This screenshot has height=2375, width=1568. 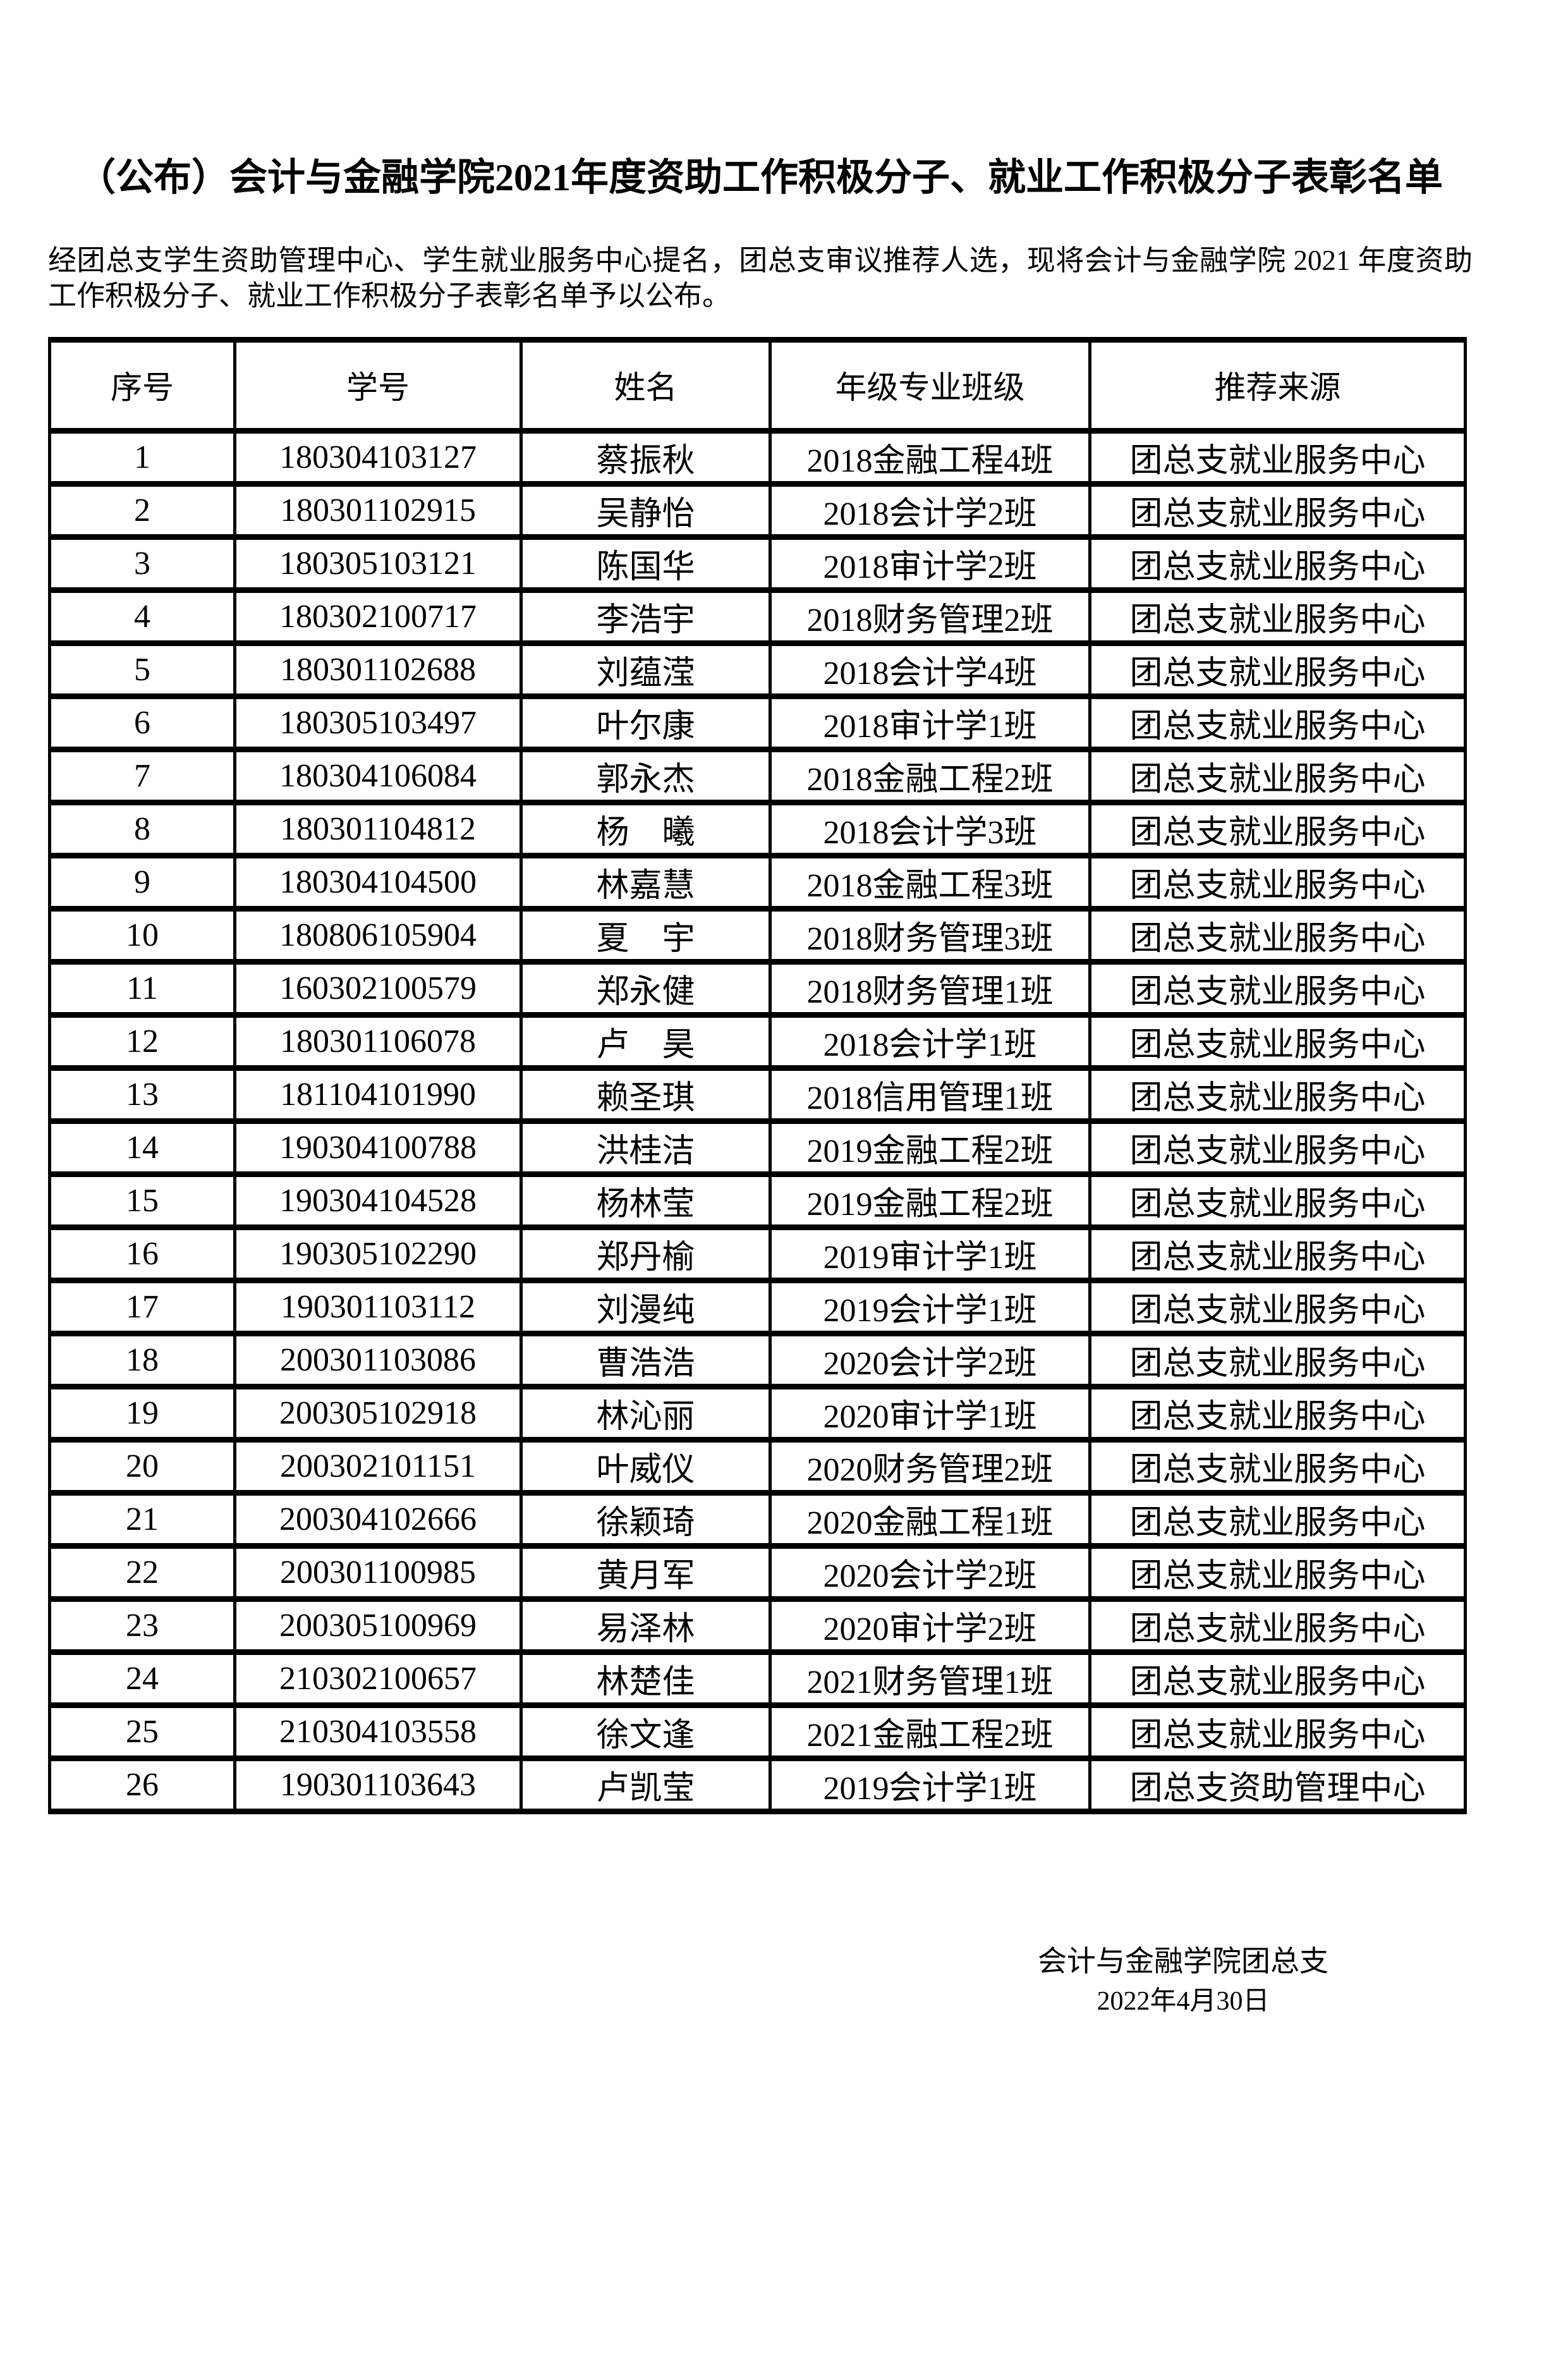 What do you see at coordinates (646, 1784) in the screenshot?
I see `table-cell: 卢凯莹` at bounding box center [646, 1784].